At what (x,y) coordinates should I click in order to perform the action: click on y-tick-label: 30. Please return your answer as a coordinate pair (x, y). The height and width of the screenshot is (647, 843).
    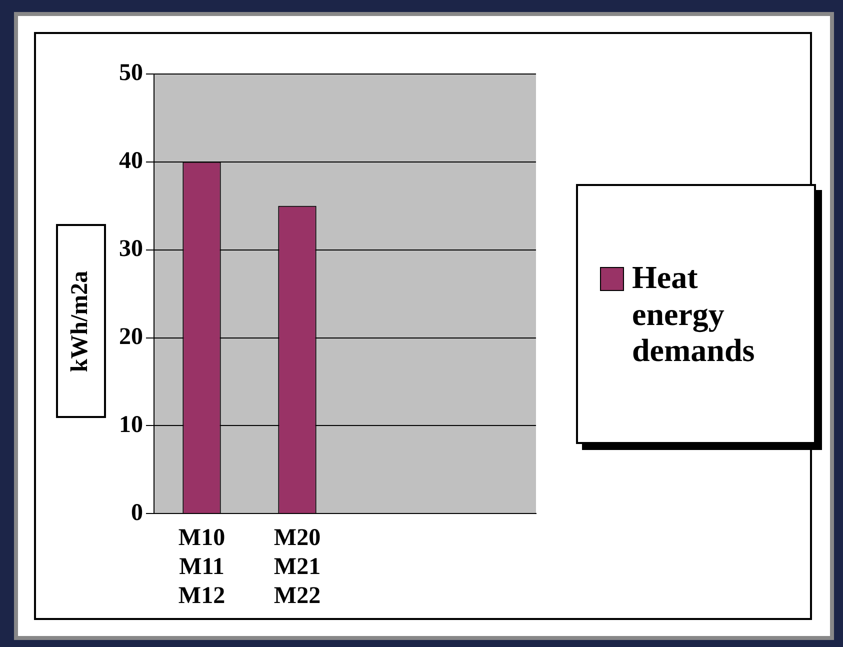
    Looking at the image, I should click on (131, 249).